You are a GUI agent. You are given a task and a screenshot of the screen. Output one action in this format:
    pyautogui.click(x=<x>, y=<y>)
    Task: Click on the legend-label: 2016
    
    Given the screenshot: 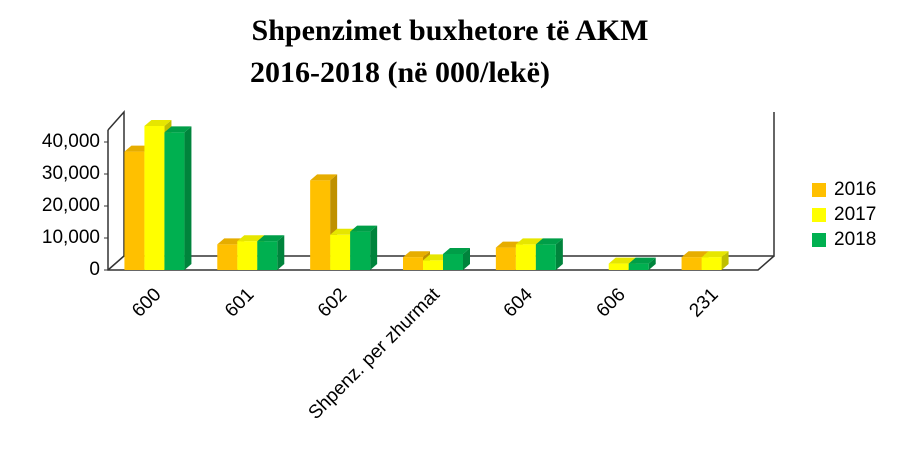 What is the action you would take?
    pyautogui.click(x=855, y=189)
    